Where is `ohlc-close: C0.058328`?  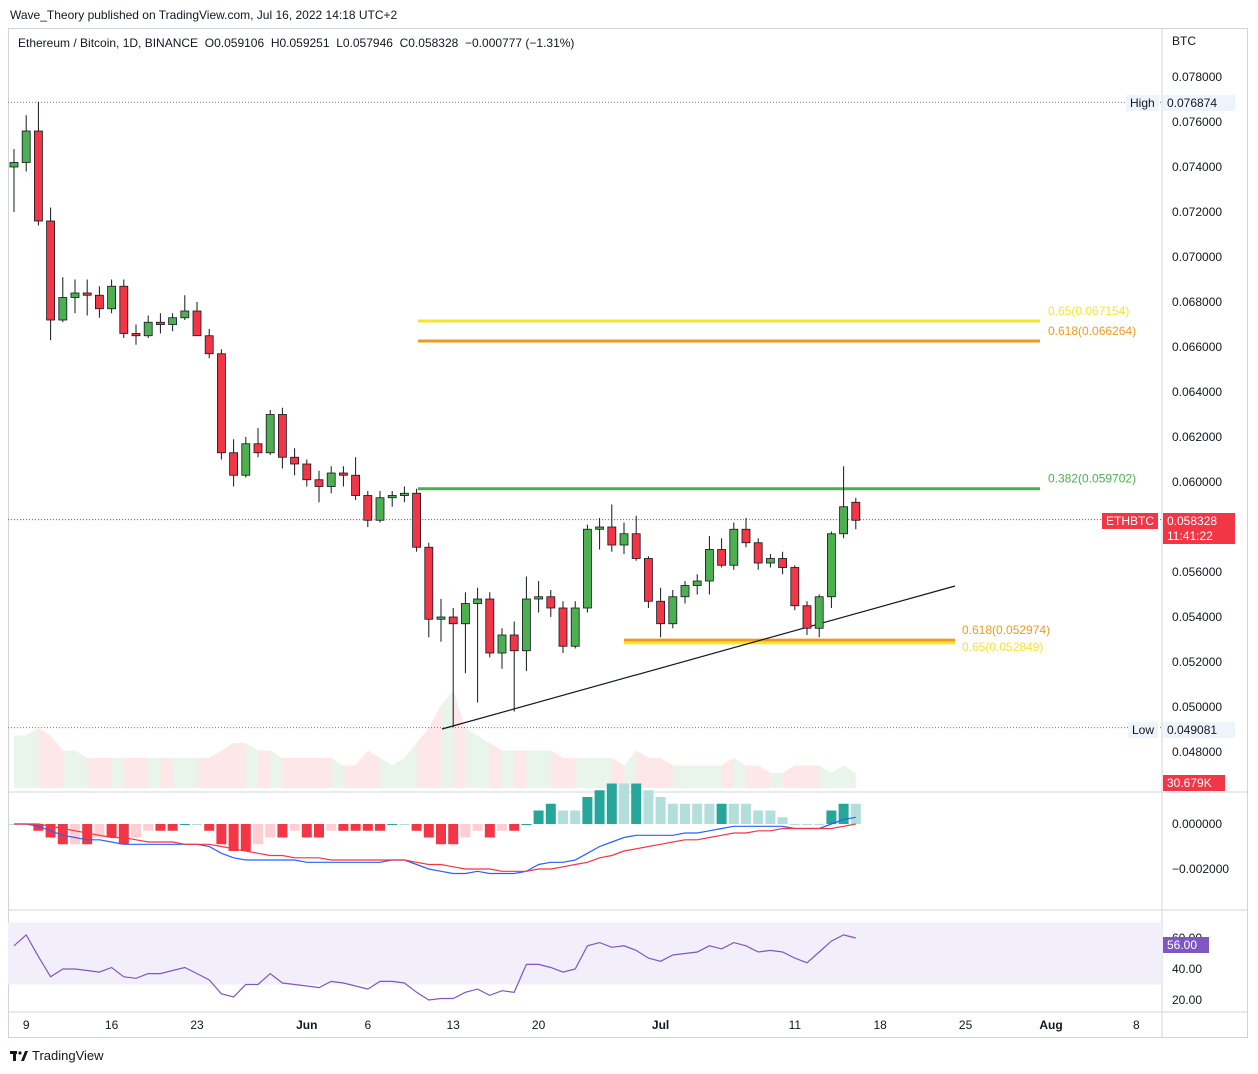
ohlc-close: C0.058328 is located at coordinates (429, 43).